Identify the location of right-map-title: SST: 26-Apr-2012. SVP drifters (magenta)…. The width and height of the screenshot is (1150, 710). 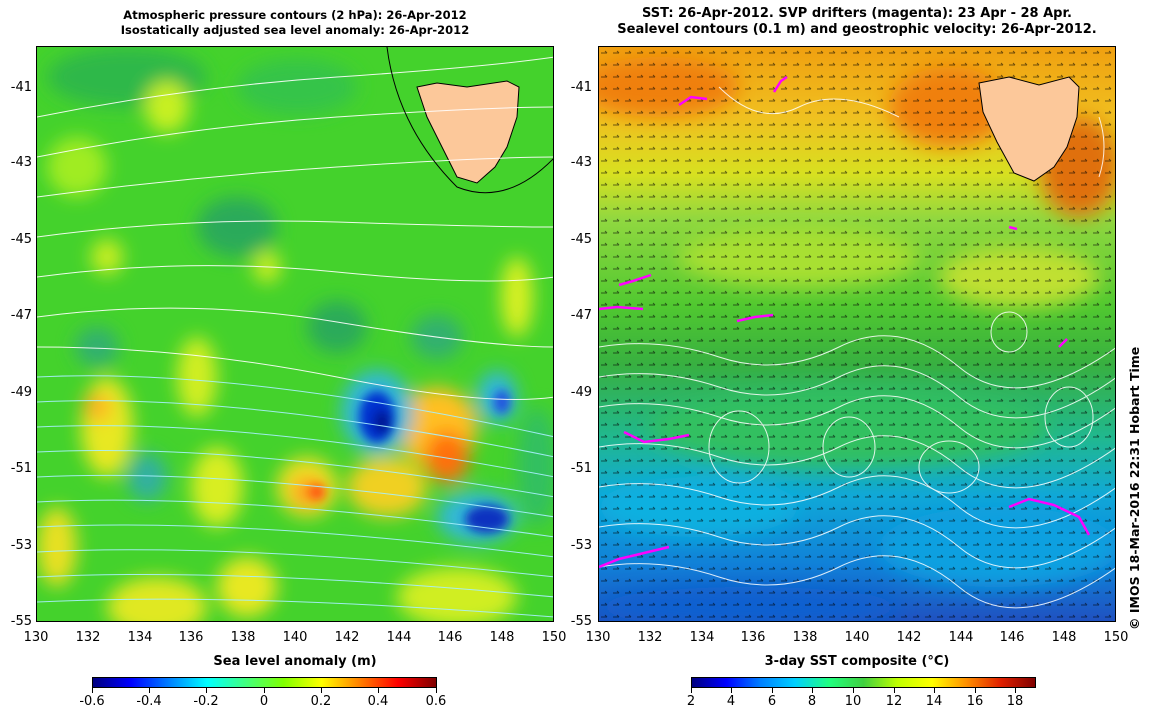
(857, 22).